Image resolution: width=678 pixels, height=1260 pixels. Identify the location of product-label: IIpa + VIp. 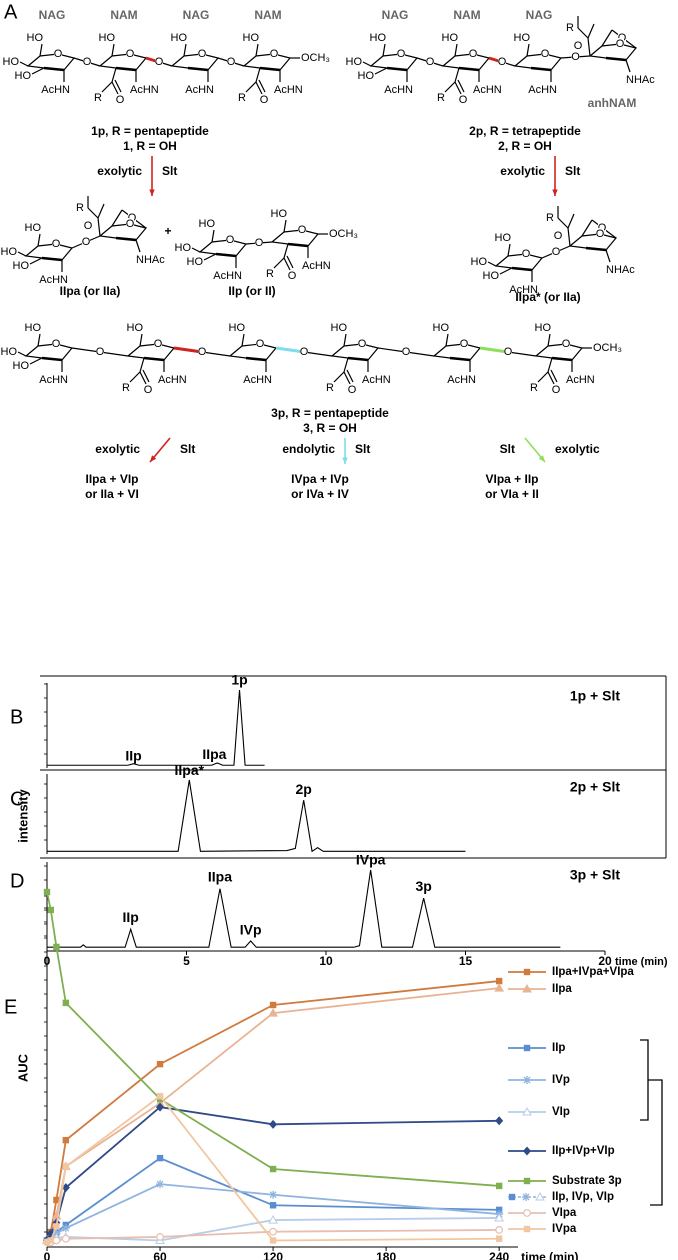
(111, 479).